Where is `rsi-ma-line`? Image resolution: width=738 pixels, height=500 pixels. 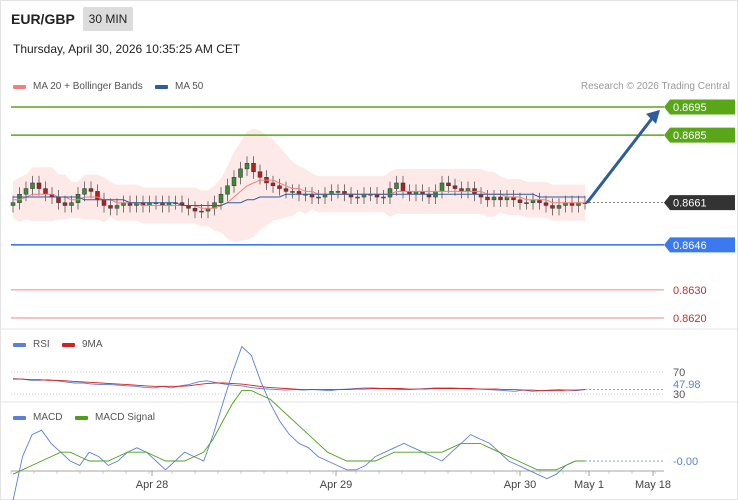 rsi-ma-line is located at coordinates (299, 385).